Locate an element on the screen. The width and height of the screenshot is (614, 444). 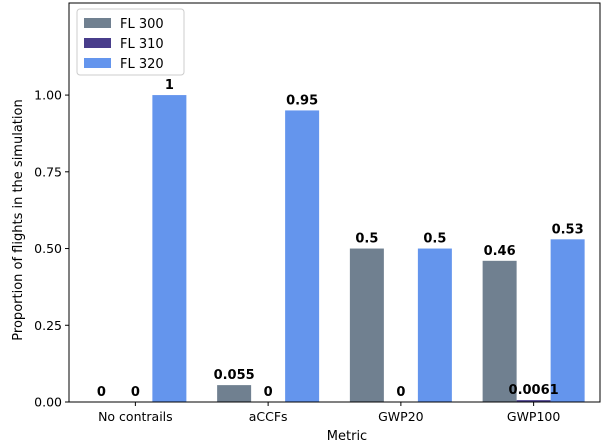
y-axis-label: Proportion of flights in the simulation is located at coordinates (18, 219).